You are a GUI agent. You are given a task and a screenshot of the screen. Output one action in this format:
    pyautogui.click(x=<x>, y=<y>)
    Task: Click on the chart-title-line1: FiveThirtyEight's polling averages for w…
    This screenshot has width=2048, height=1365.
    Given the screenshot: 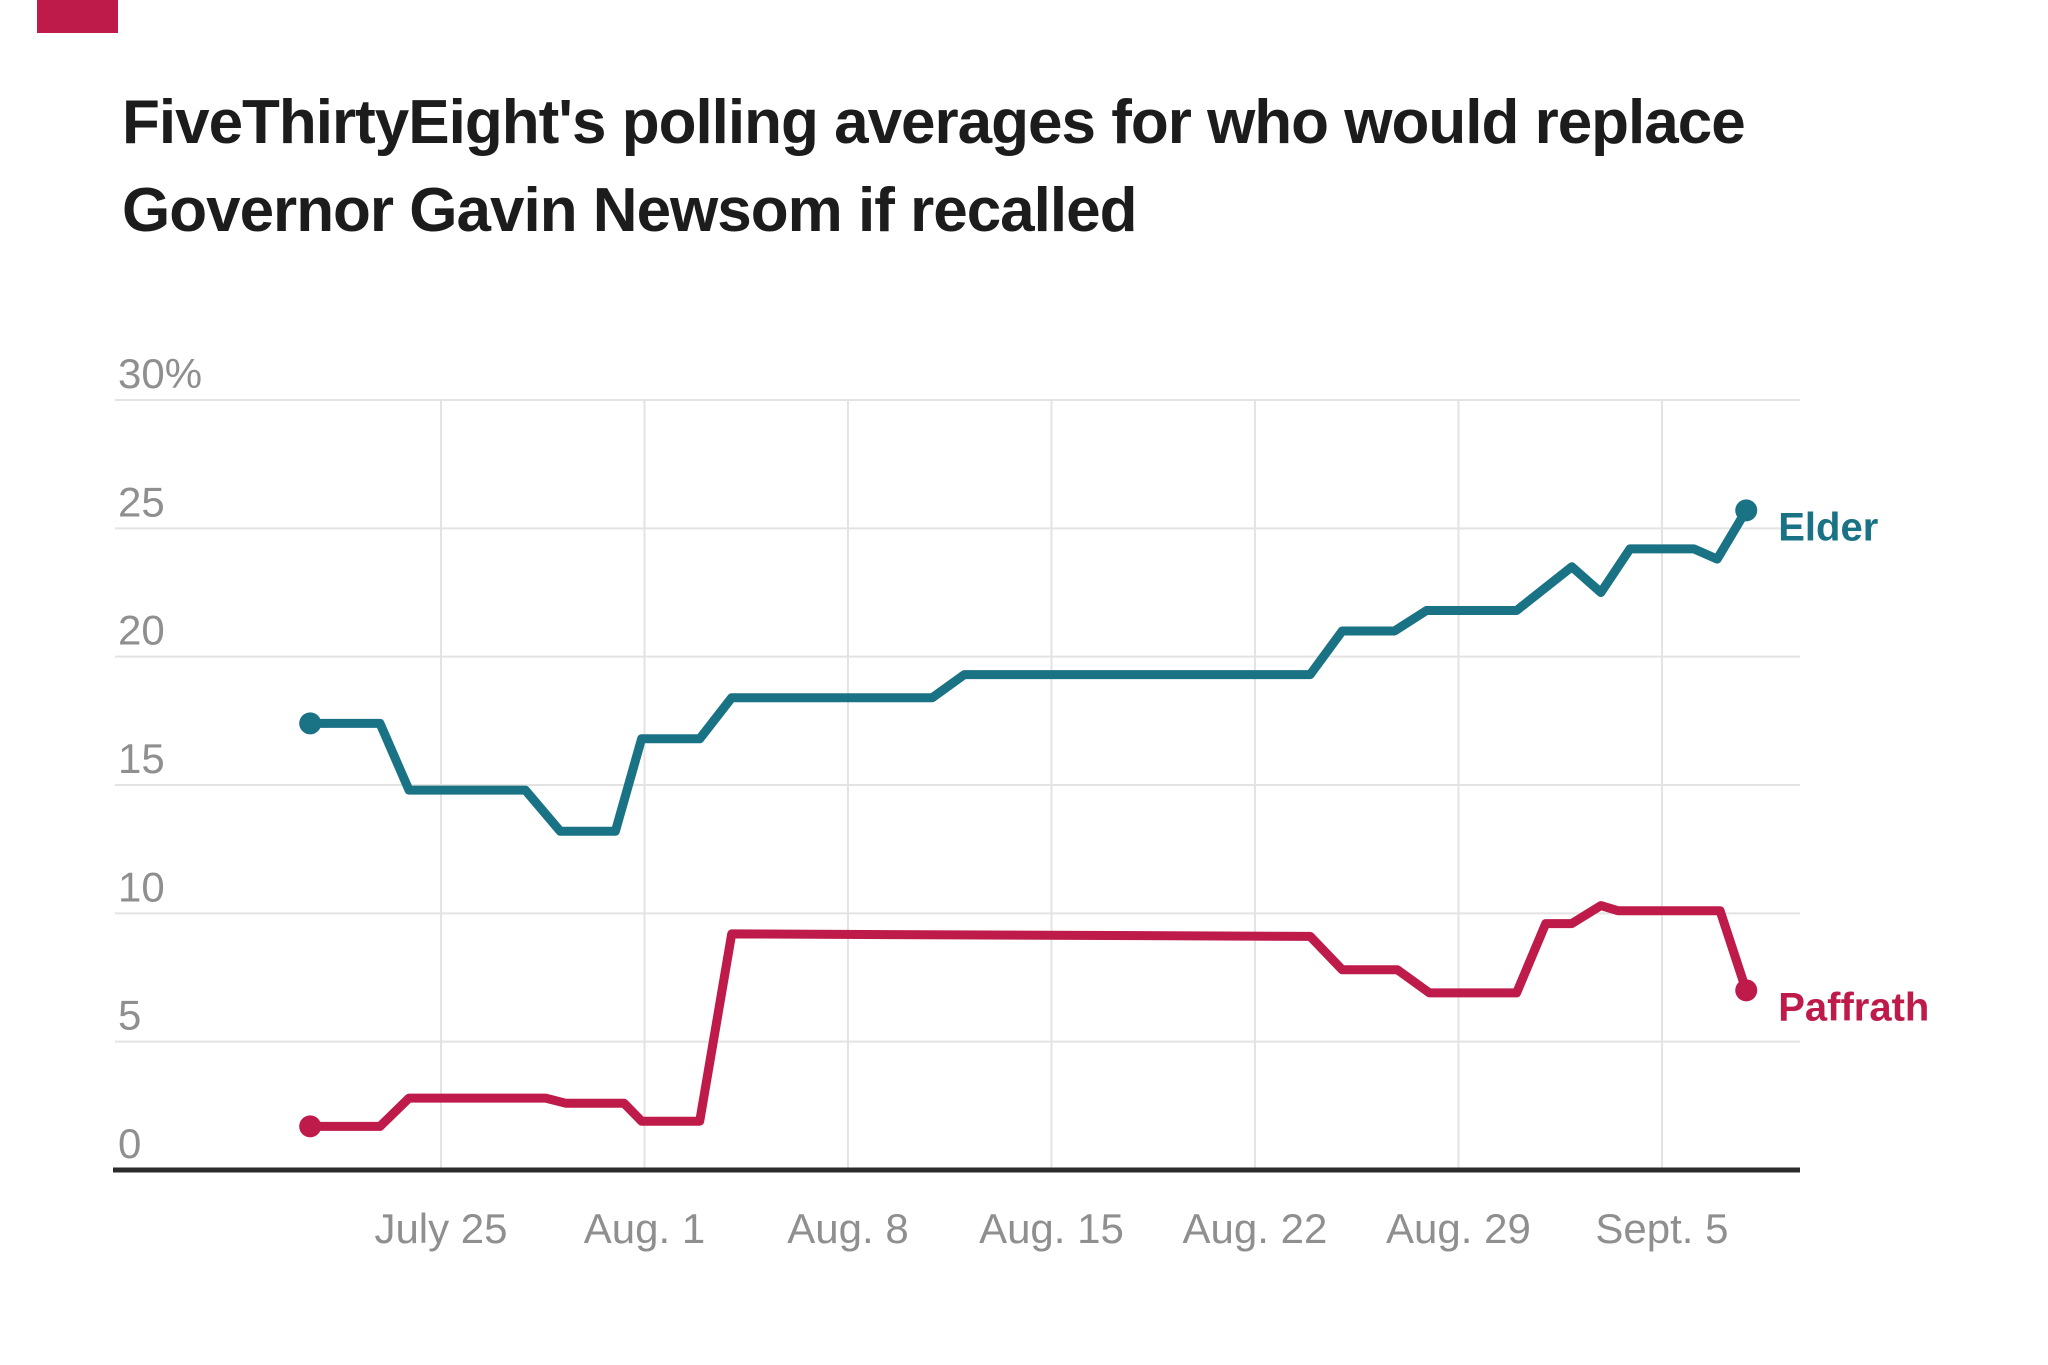 What is the action you would take?
    pyautogui.click(x=934, y=122)
    